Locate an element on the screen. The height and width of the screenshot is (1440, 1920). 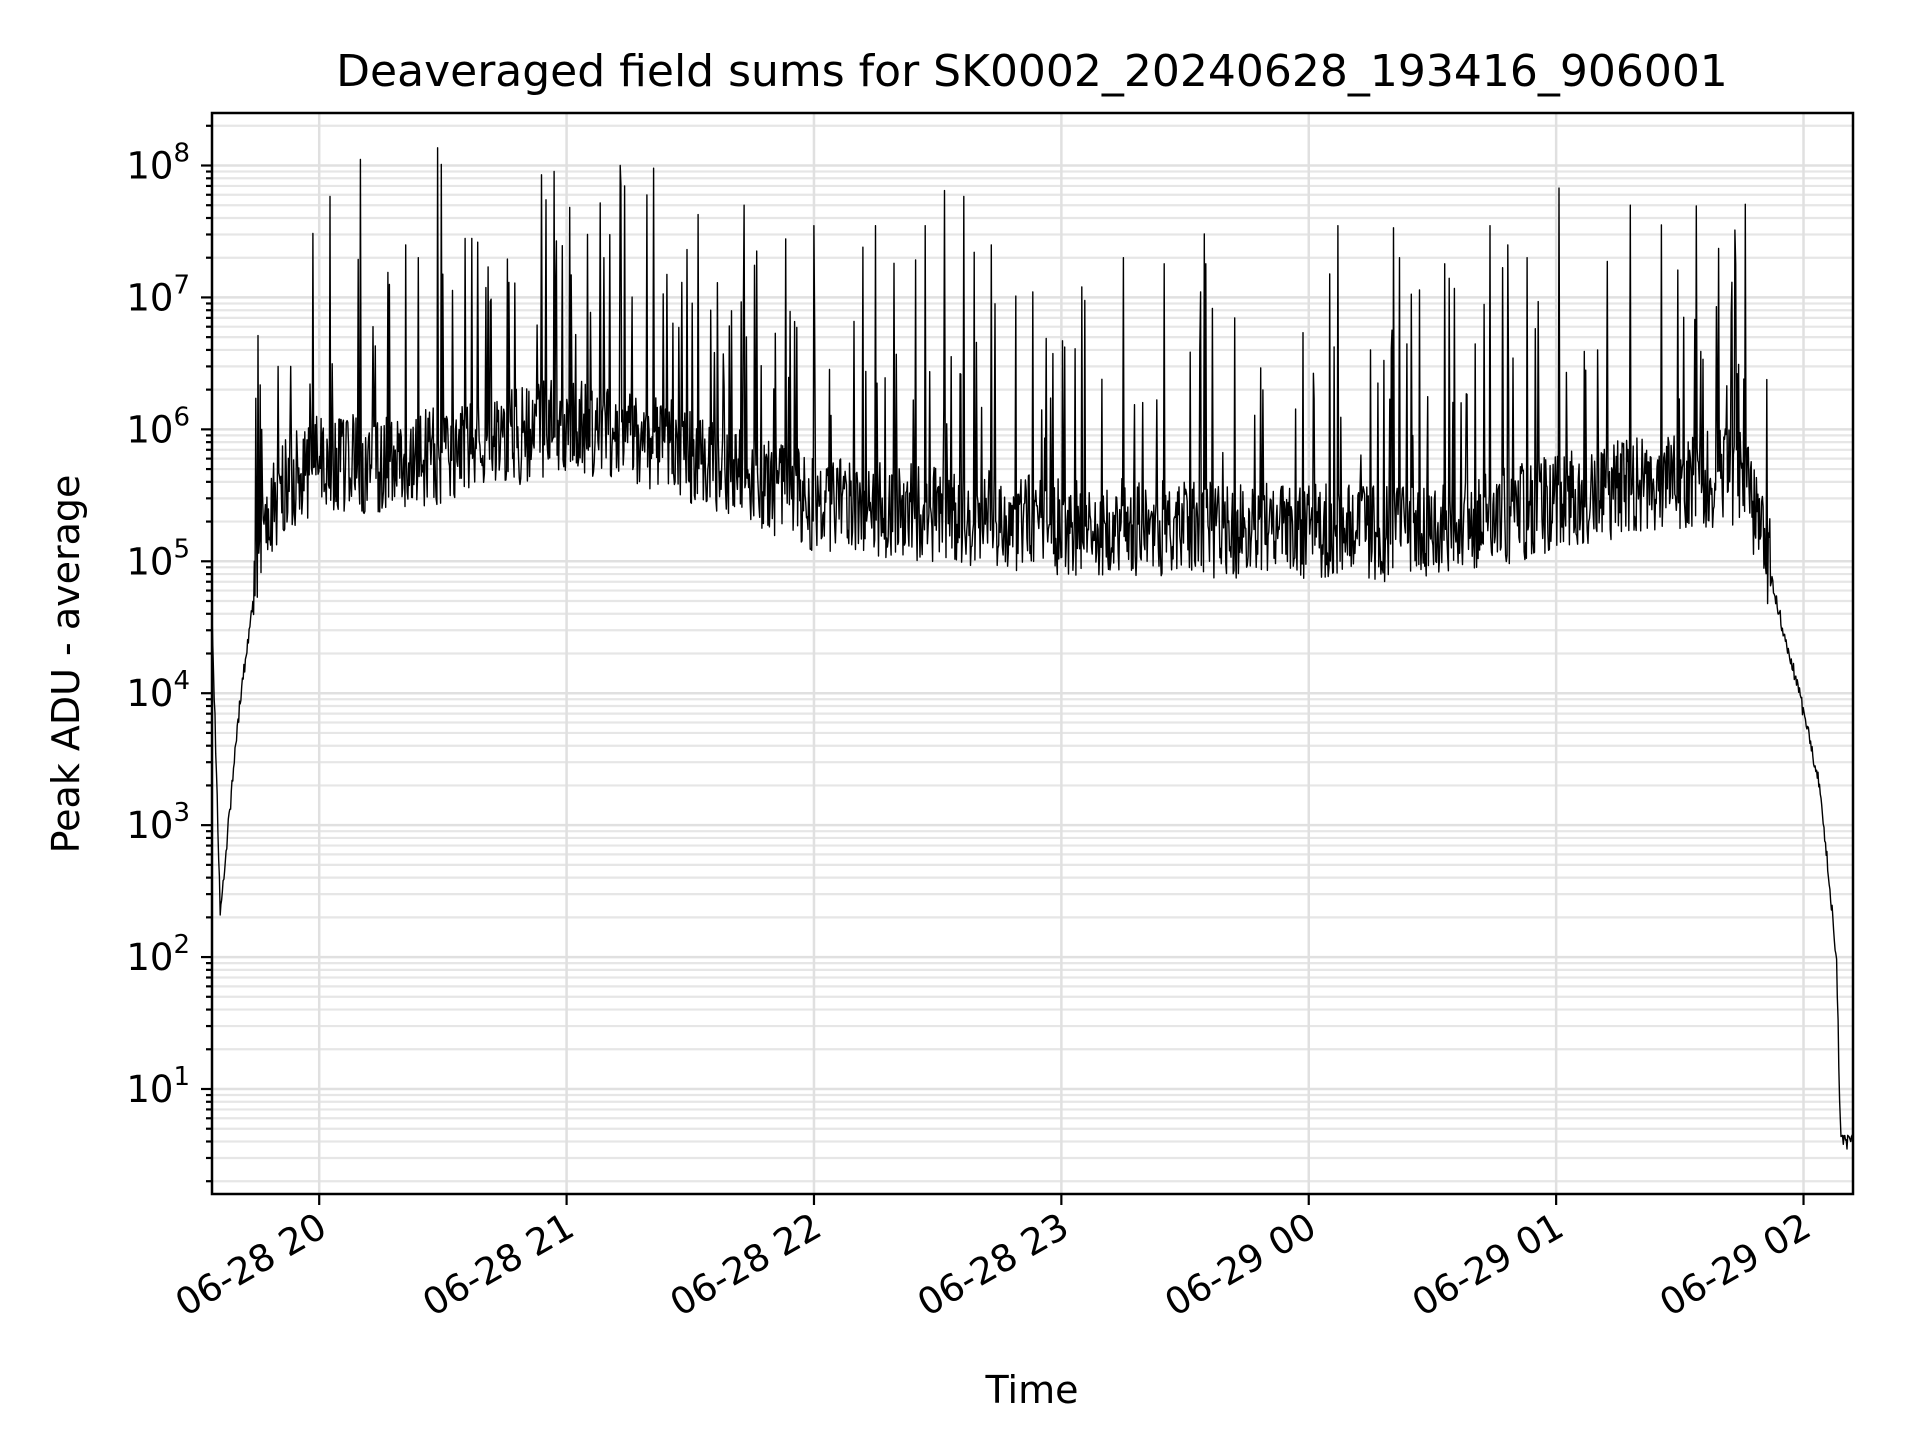
y-tick-label: 10¹ is located at coordinates (158, 1086).